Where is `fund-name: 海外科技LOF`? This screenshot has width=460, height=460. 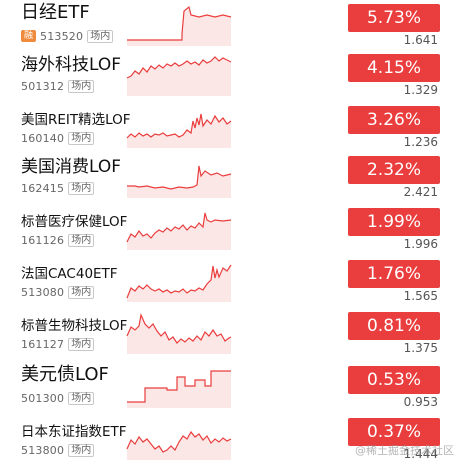 fund-name: 海外科技LOF is located at coordinates (71, 65).